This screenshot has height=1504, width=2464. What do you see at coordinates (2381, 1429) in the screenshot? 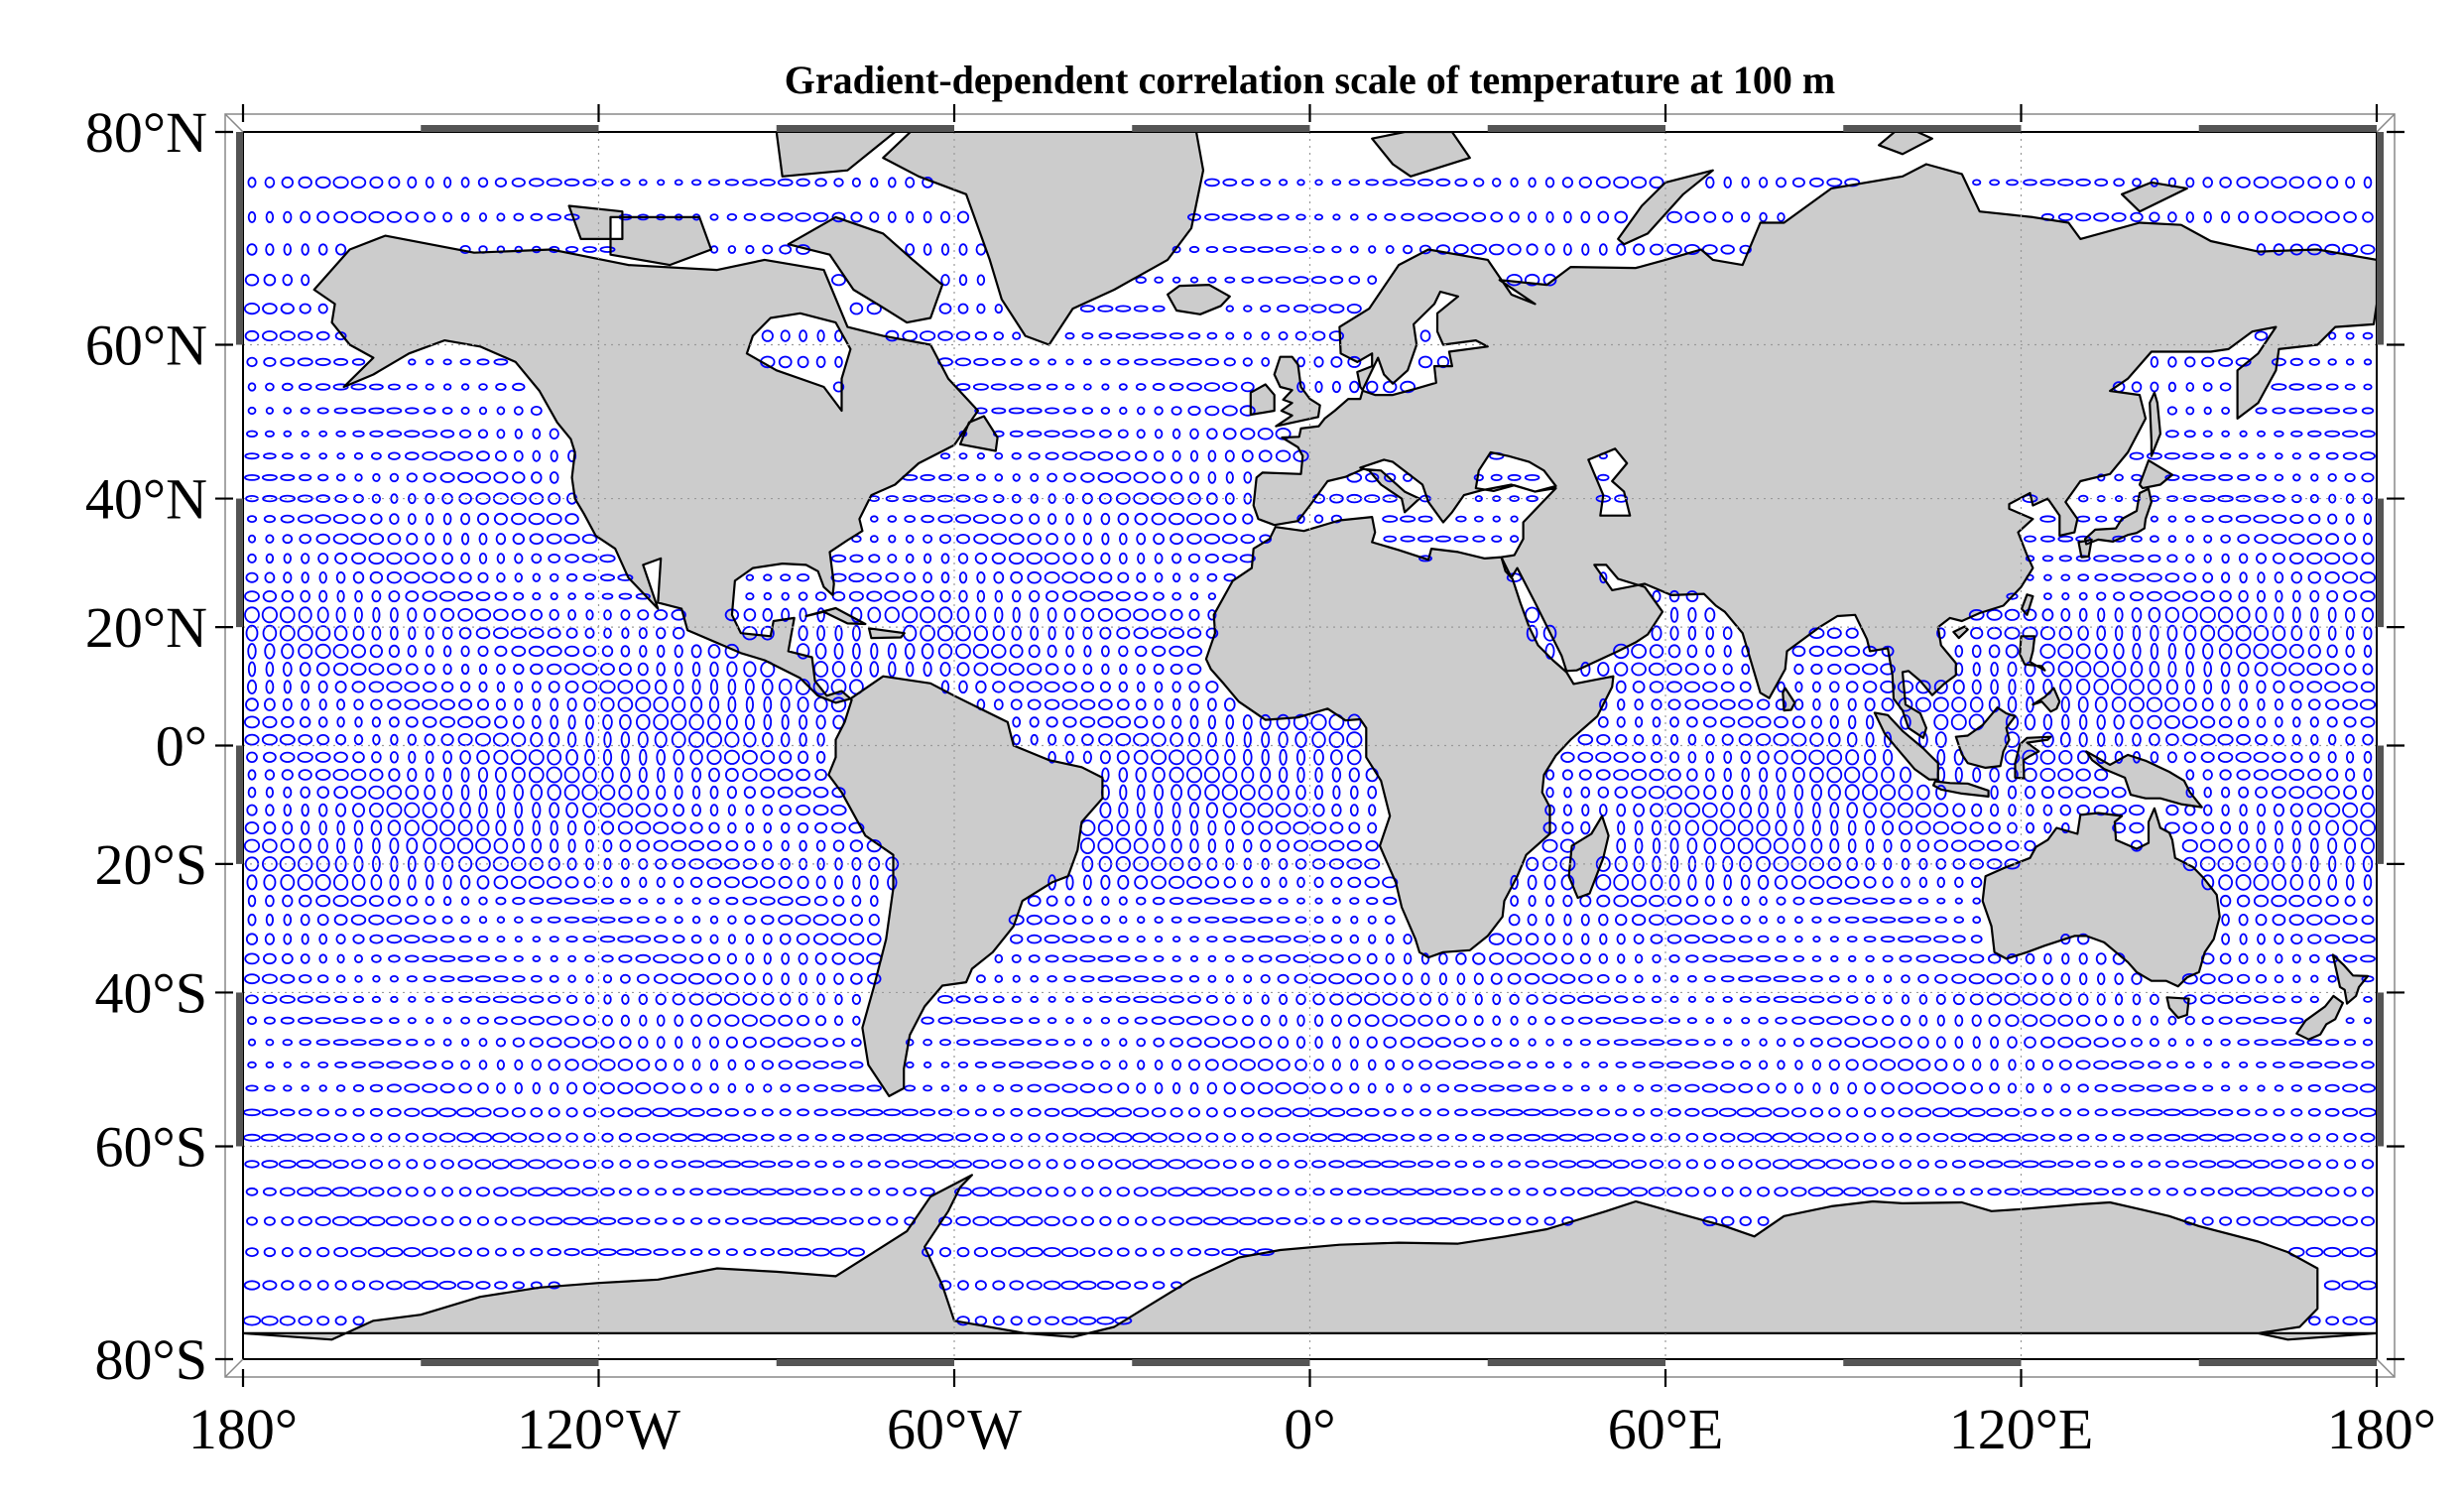
I see `lon-tick-label: 180°` at bounding box center [2381, 1429].